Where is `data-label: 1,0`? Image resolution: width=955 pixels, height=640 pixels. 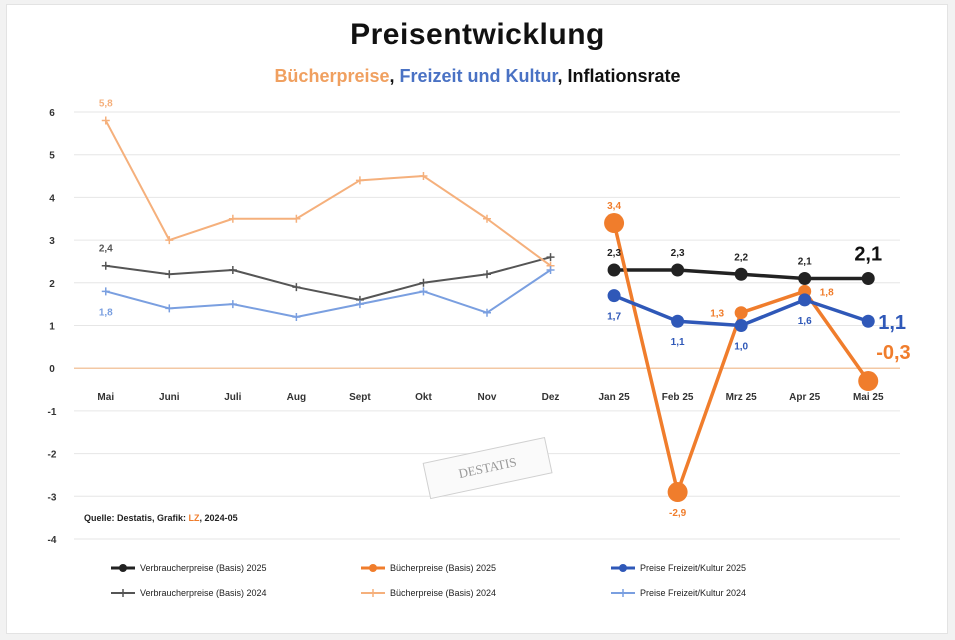 data-label: 1,0 is located at coordinates (741, 347).